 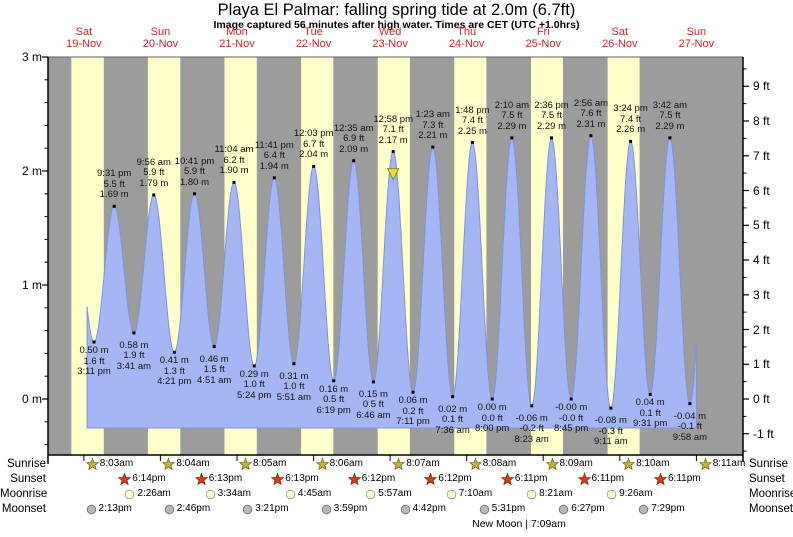 What do you see at coordinates (23, 509) in the screenshot?
I see `moonset-row-label-left: Moonset` at bounding box center [23, 509].